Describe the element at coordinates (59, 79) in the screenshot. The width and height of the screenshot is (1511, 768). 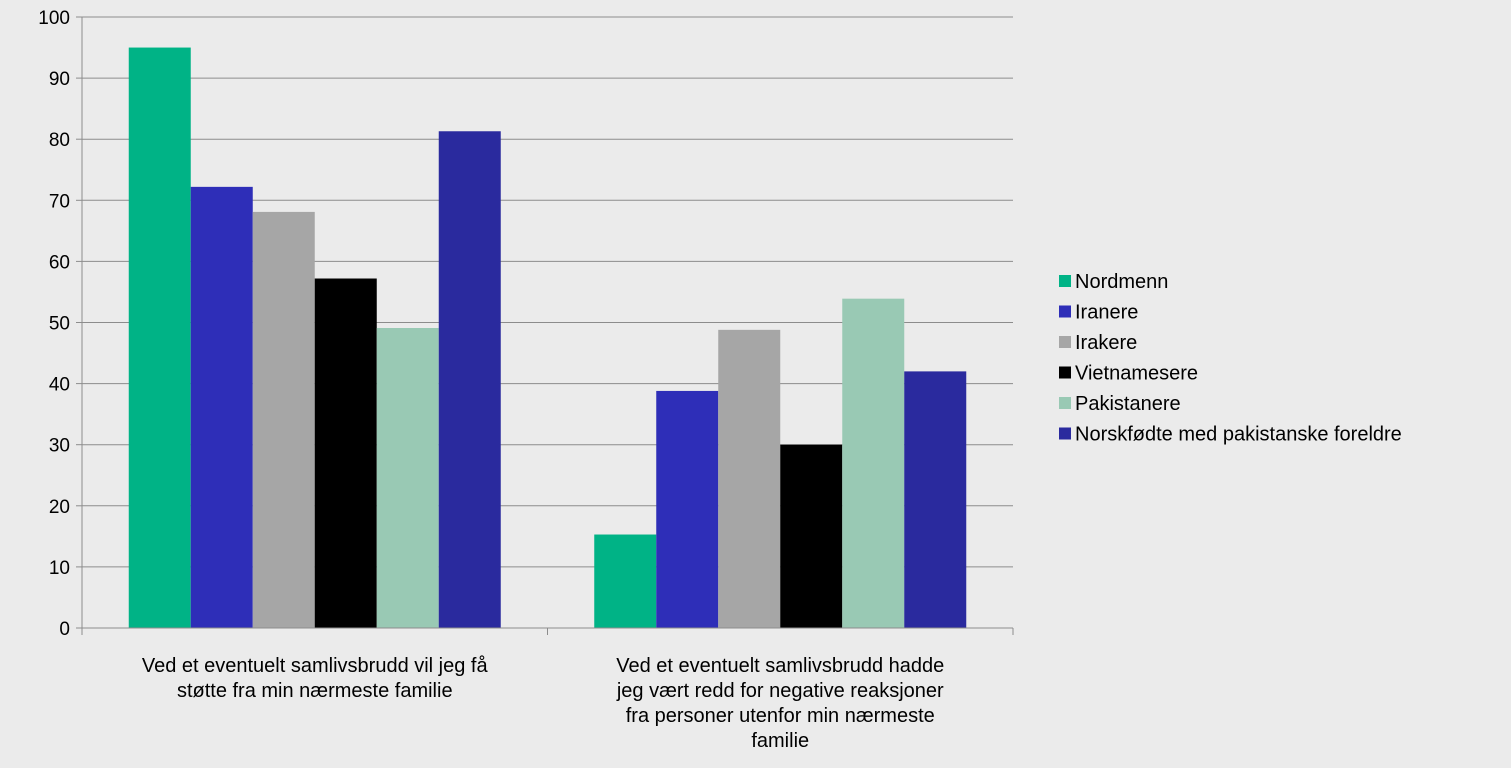
I see `y-tick-label: 90` at that location.